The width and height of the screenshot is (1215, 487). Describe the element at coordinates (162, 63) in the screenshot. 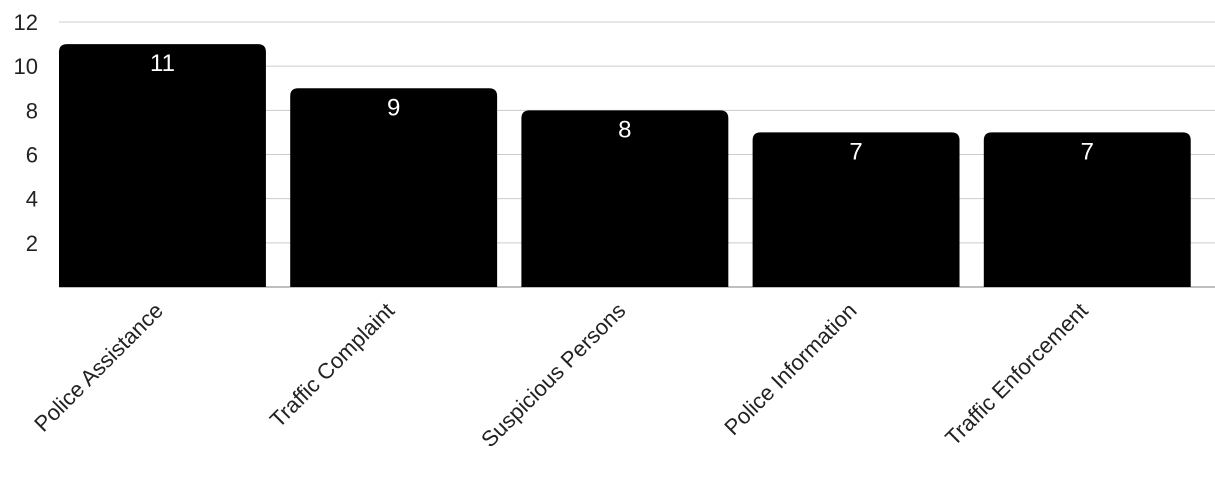

I see `data-label: 11` at that location.